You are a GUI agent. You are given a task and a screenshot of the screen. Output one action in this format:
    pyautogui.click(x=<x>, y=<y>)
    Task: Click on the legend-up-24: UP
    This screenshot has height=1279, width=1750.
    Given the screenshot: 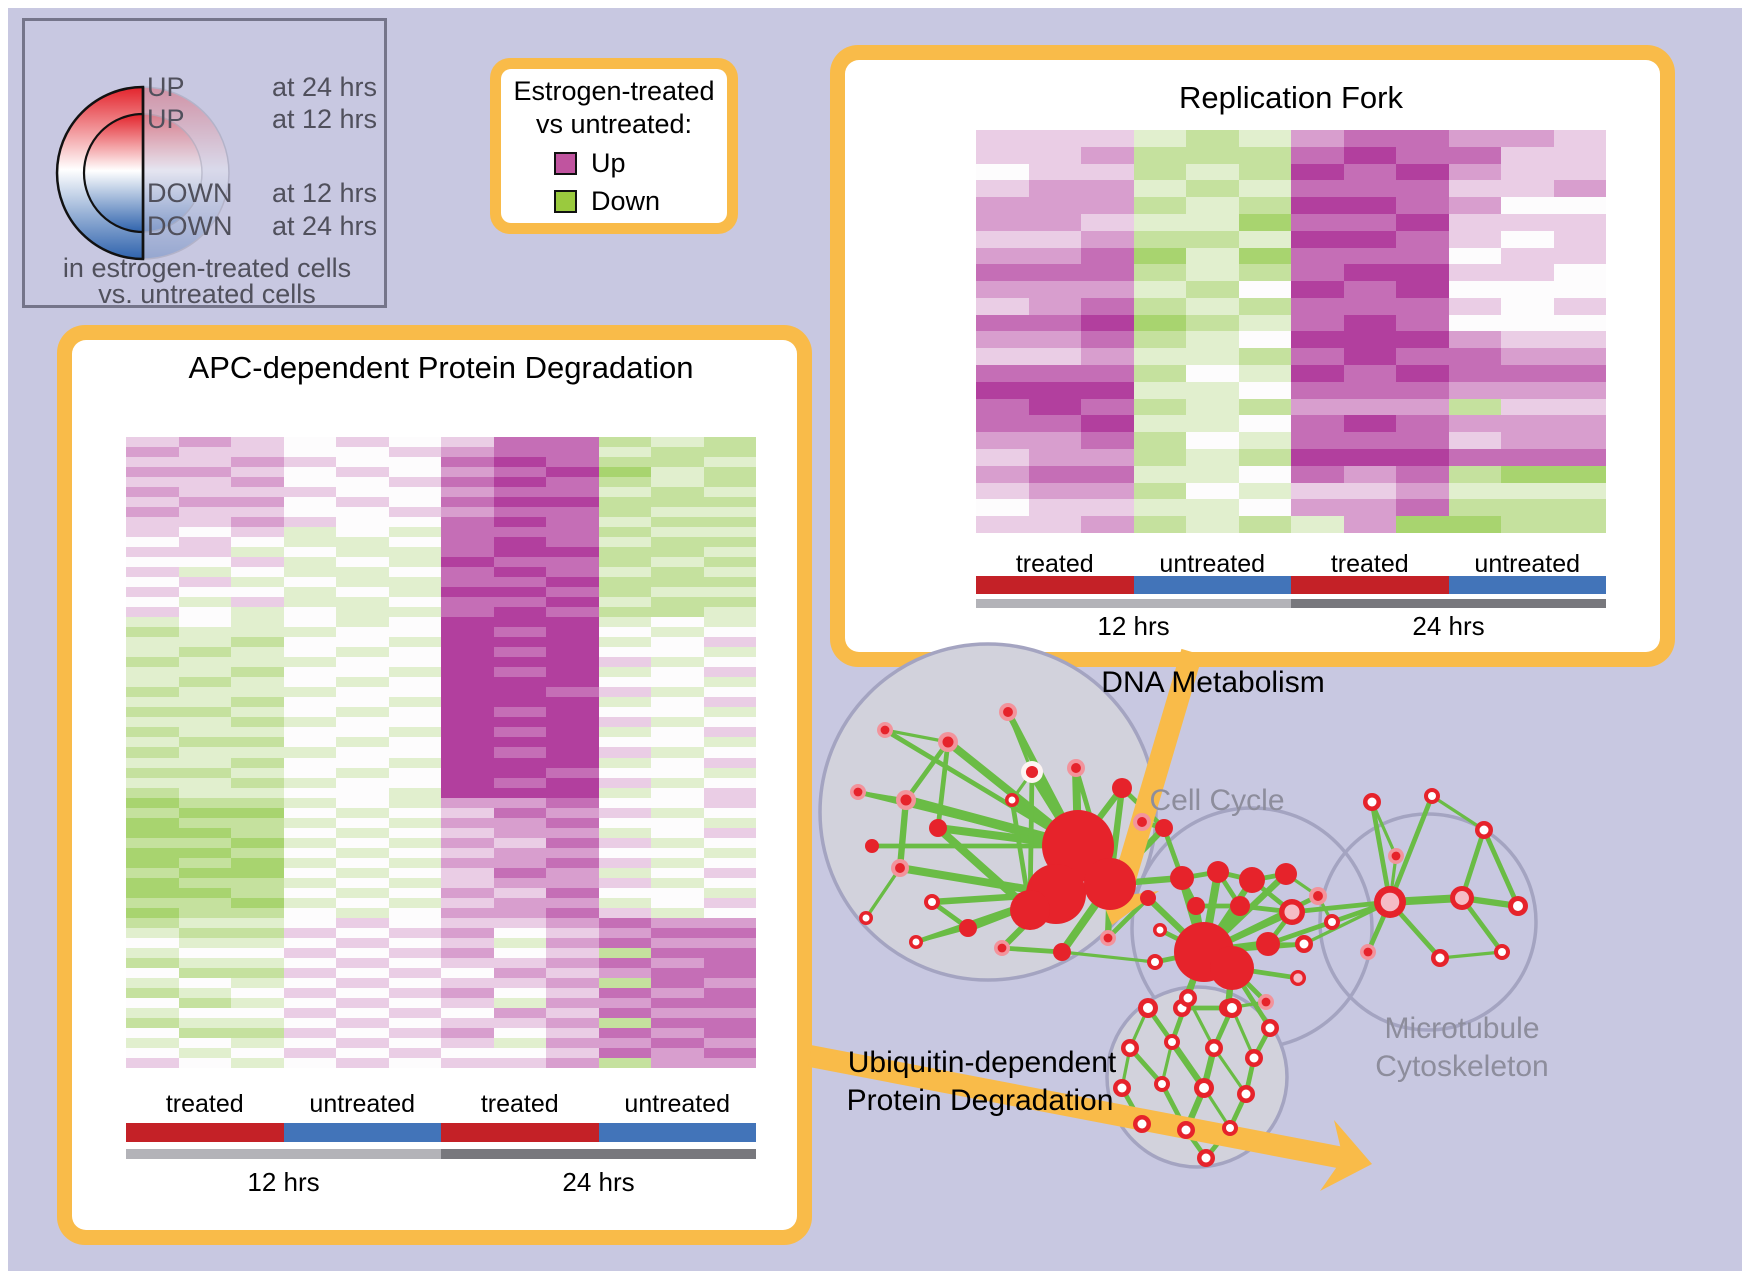 What is the action you would take?
    pyautogui.click(x=166, y=87)
    